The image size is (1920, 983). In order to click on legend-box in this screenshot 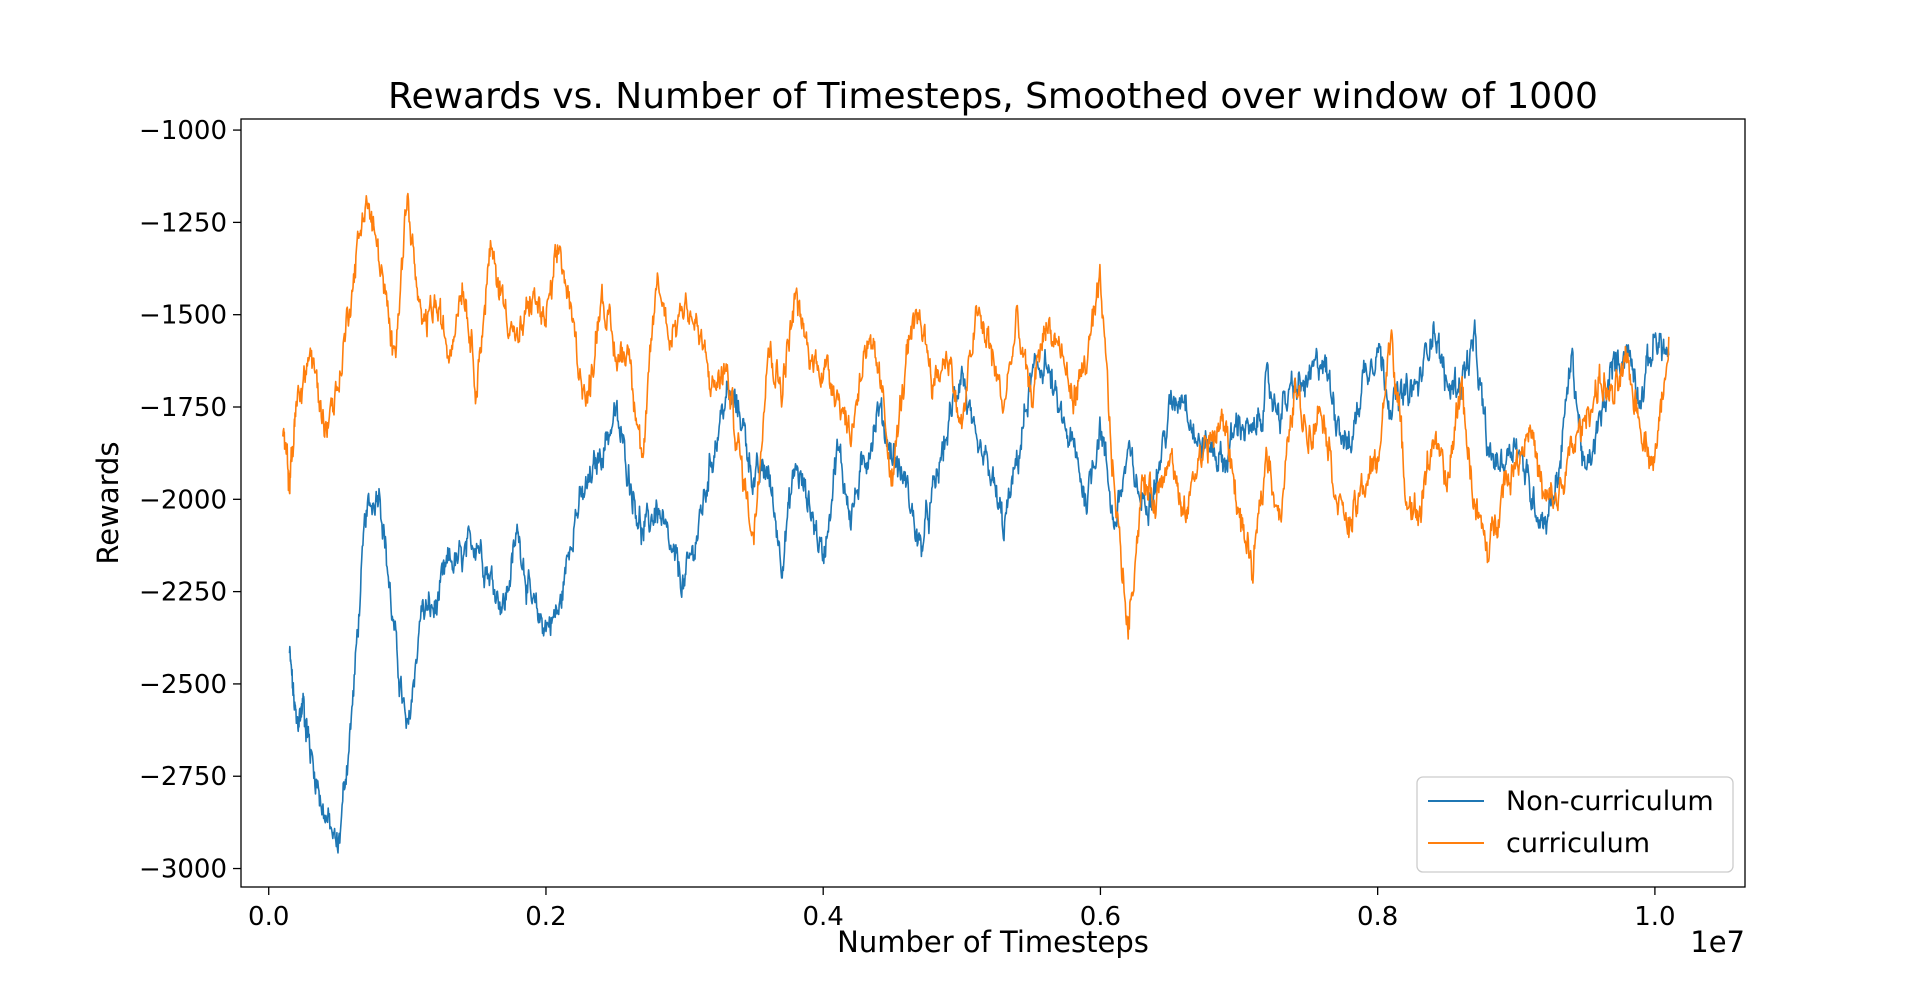, I will do `click(1575, 824)`.